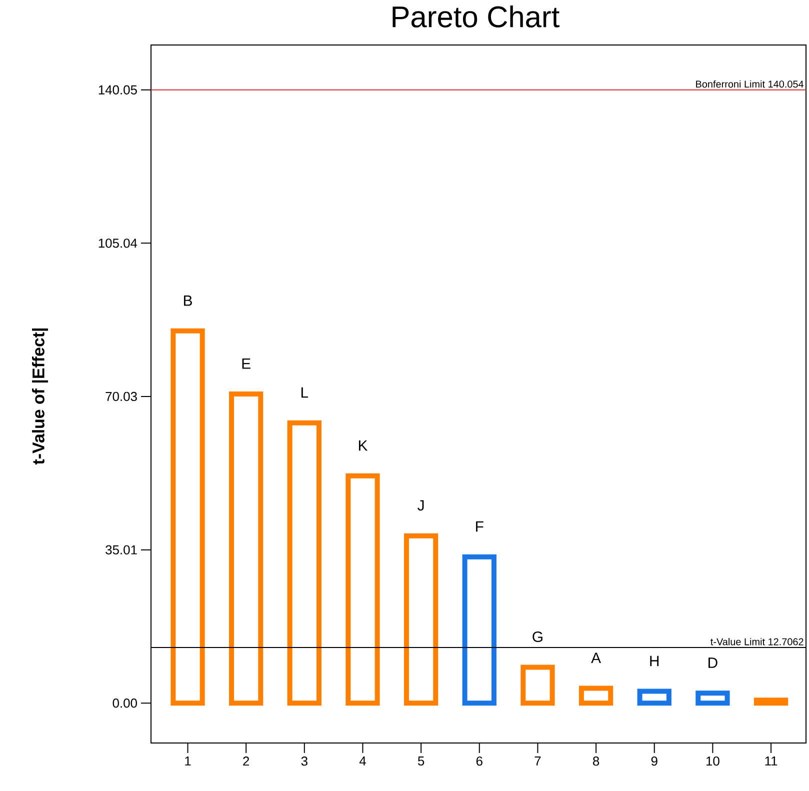 The width and height of the screenshot is (809, 791). Describe the element at coordinates (713, 761) in the screenshot. I see `x-tick-label: 10` at that location.